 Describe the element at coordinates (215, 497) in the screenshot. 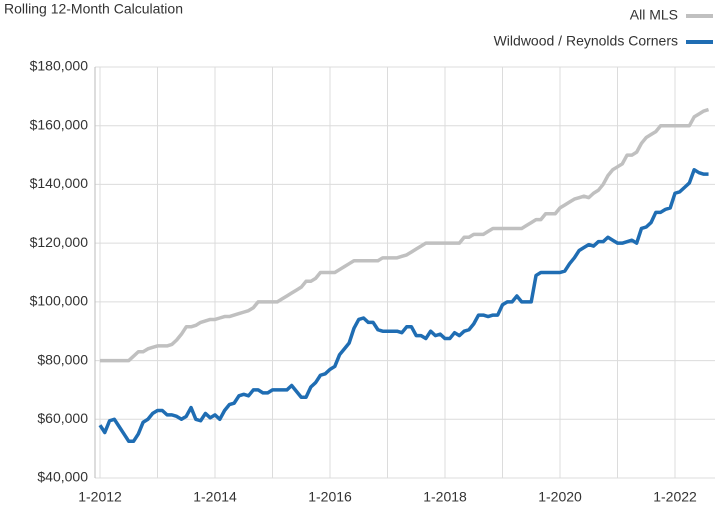

I see `x-tick-label: 1-2014` at that location.